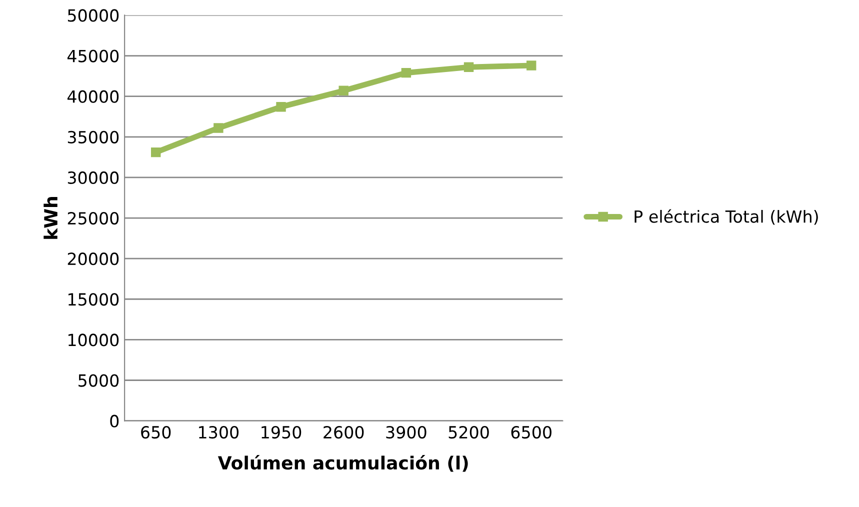 This screenshot has width=859, height=507. Describe the element at coordinates (93, 299) in the screenshot. I see `y-tick-label: 15000` at that location.